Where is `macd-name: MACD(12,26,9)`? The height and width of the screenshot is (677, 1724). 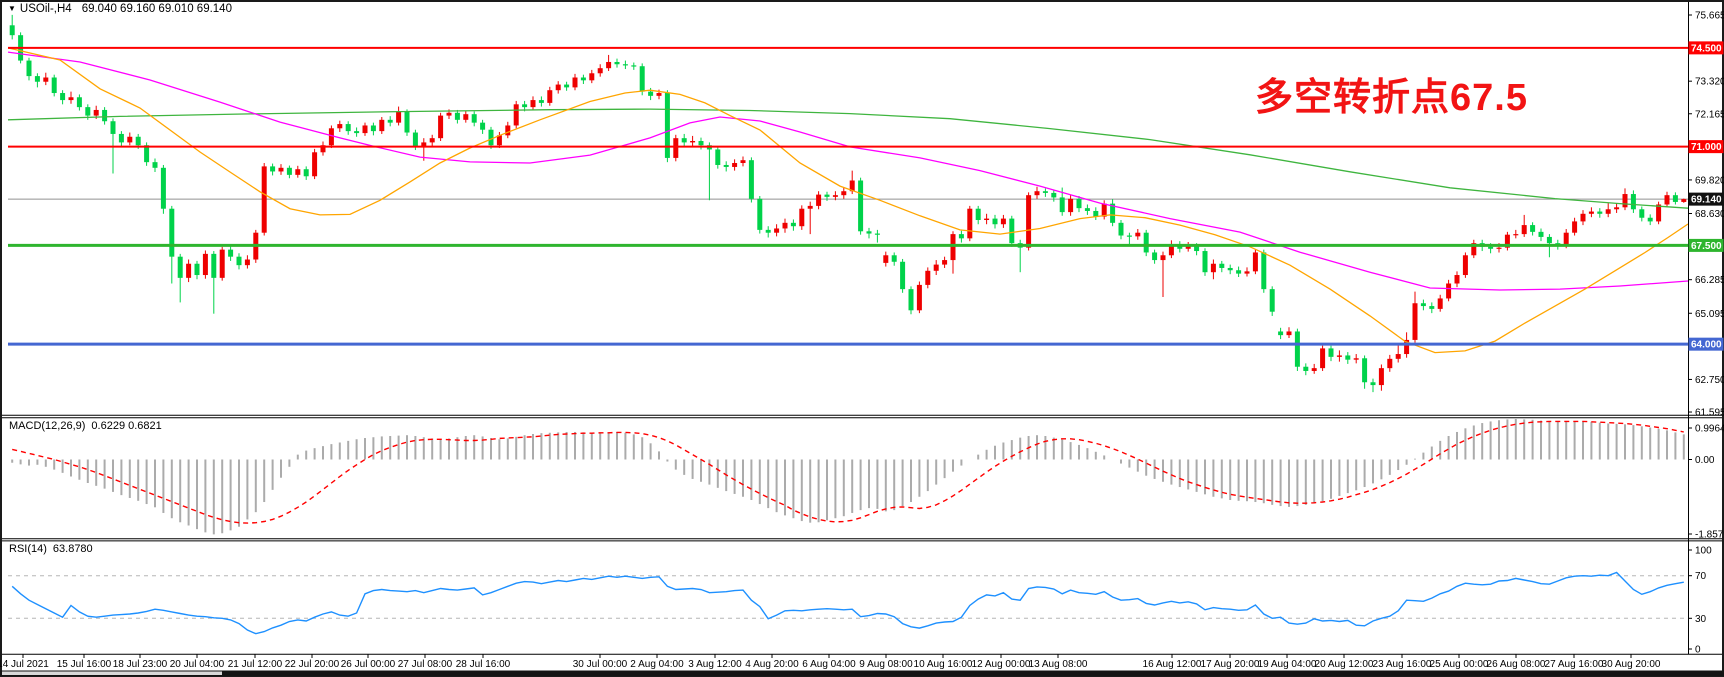
macd-name: MACD(12,26,9) is located at coordinates (47, 426).